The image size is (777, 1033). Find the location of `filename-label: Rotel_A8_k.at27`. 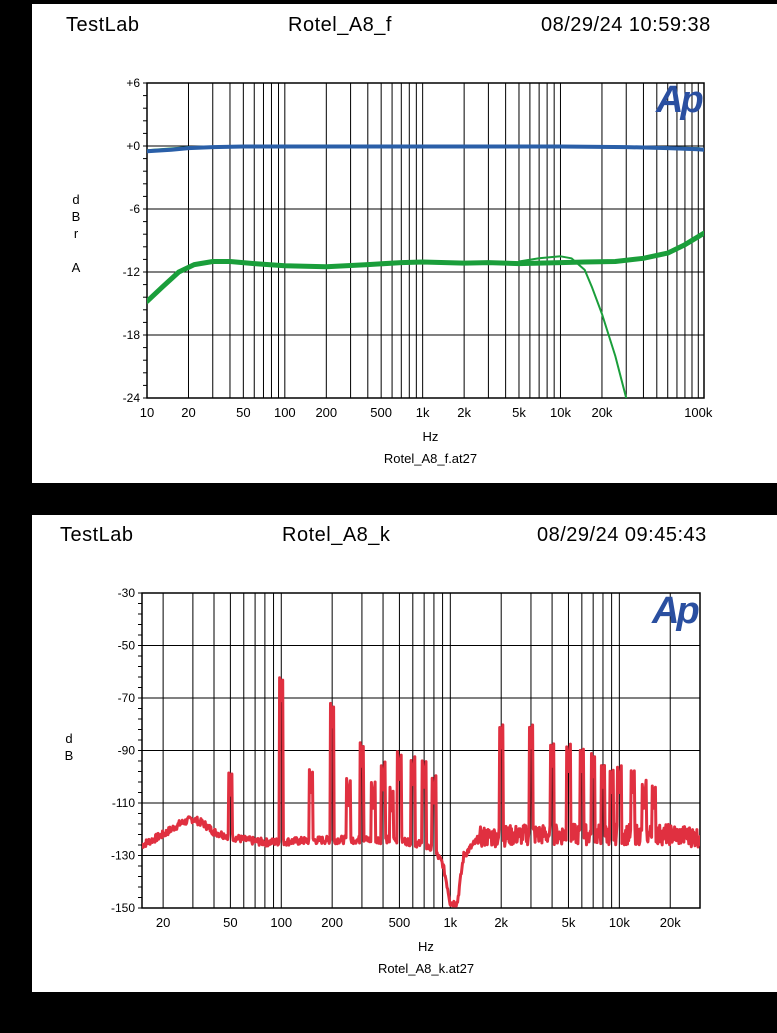

filename-label: Rotel_A8_k.at27 is located at coordinates (426, 968).